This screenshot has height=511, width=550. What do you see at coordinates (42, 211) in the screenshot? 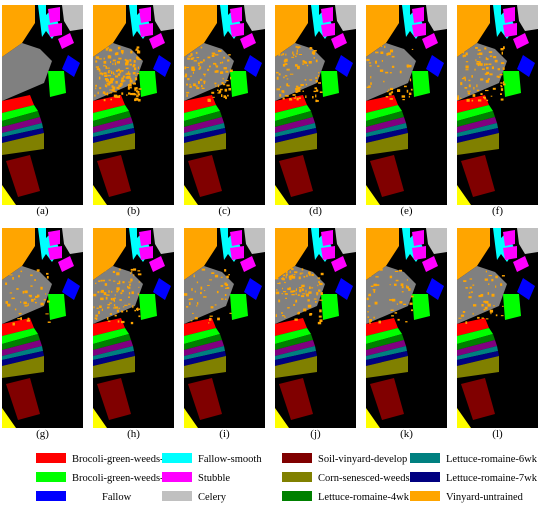
I see `panel-label: (a)` at bounding box center [42, 211].